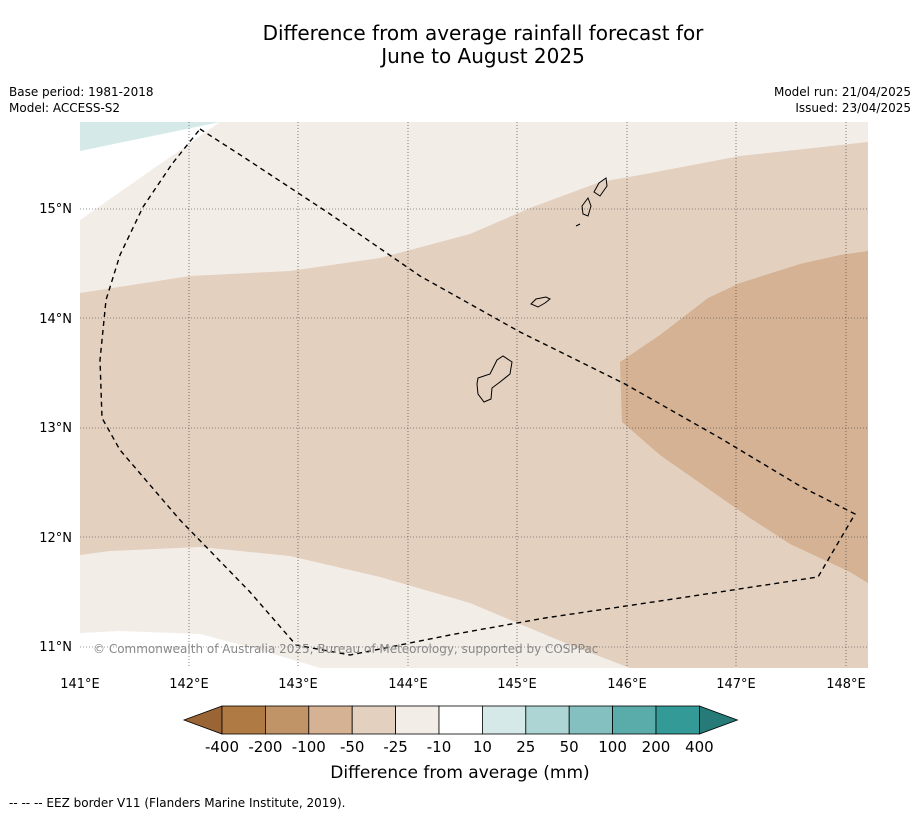  What do you see at coordinates (55, 319) in the screenshot?
I see `lat-tick-14: 14°N` at bounding box center [55, 319].